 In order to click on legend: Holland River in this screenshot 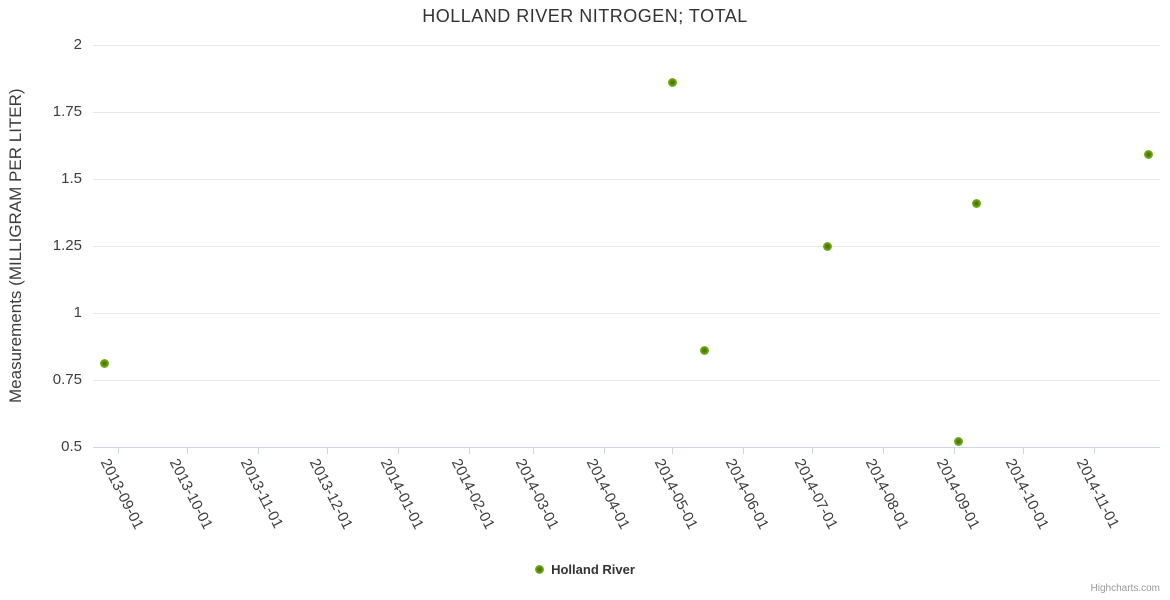, I will do `click(585, 569)`.